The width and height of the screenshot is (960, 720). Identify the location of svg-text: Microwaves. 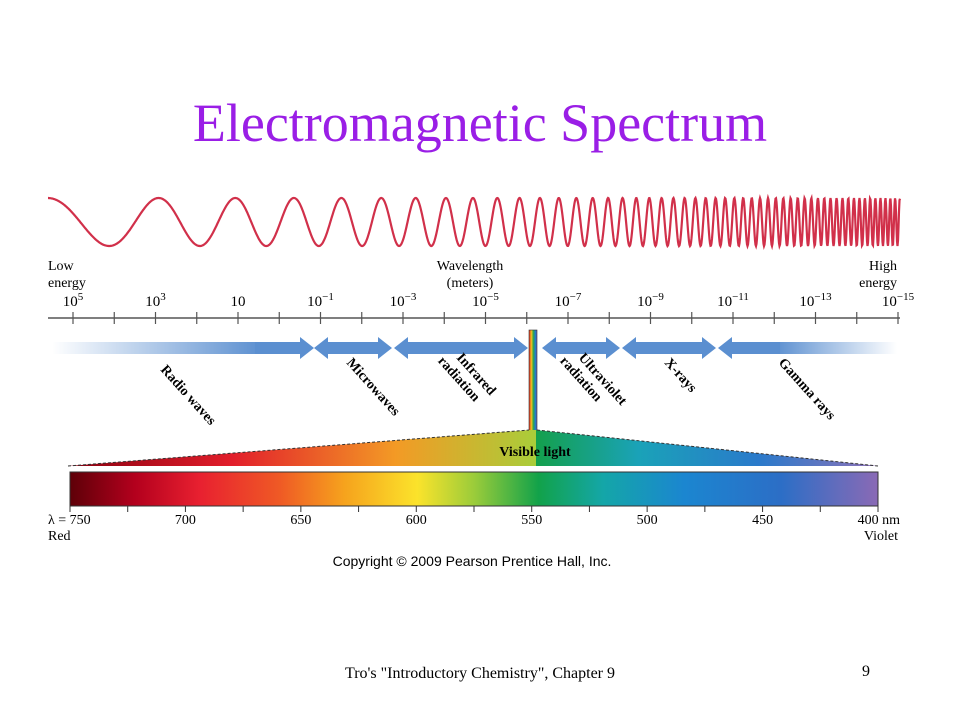
(373, 388).